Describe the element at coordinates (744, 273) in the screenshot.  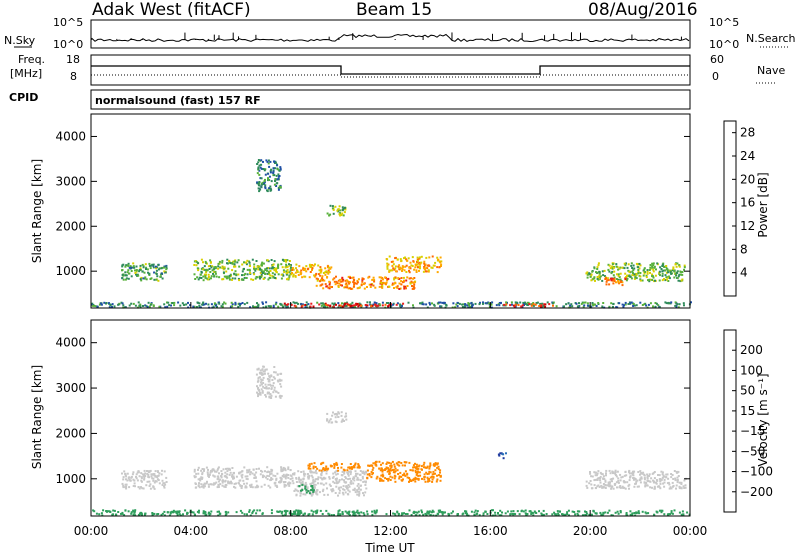
I see `colorbar-tick-label: 4` at that location.